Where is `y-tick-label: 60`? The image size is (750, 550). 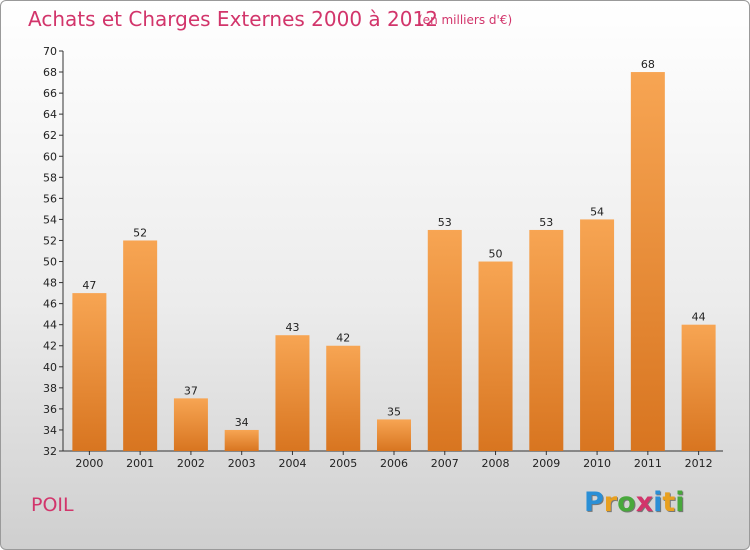
y-tick-label: 60 is located at coordinates (50, 156).